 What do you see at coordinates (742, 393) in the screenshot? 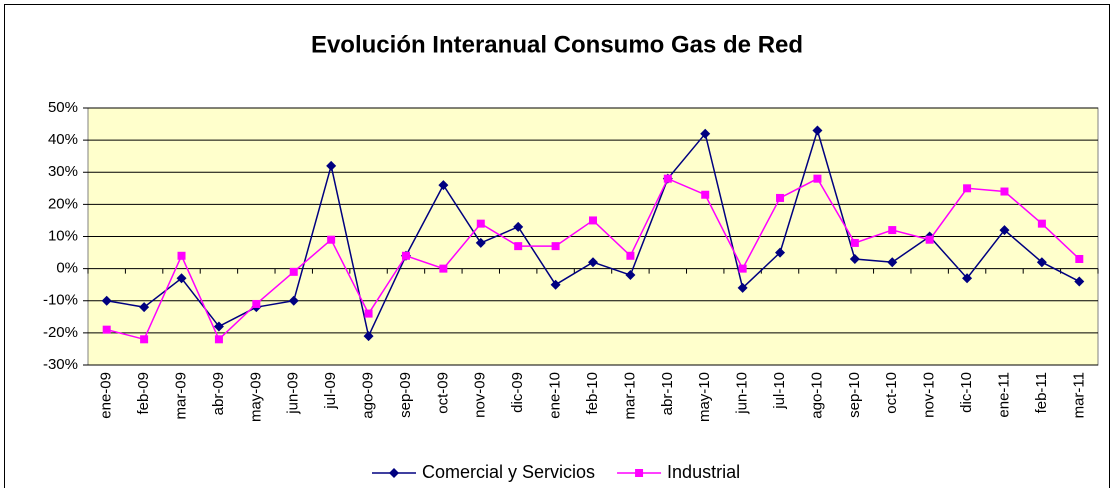
I see `x-tick-label: jun-10` at bounding box center [742, 393].